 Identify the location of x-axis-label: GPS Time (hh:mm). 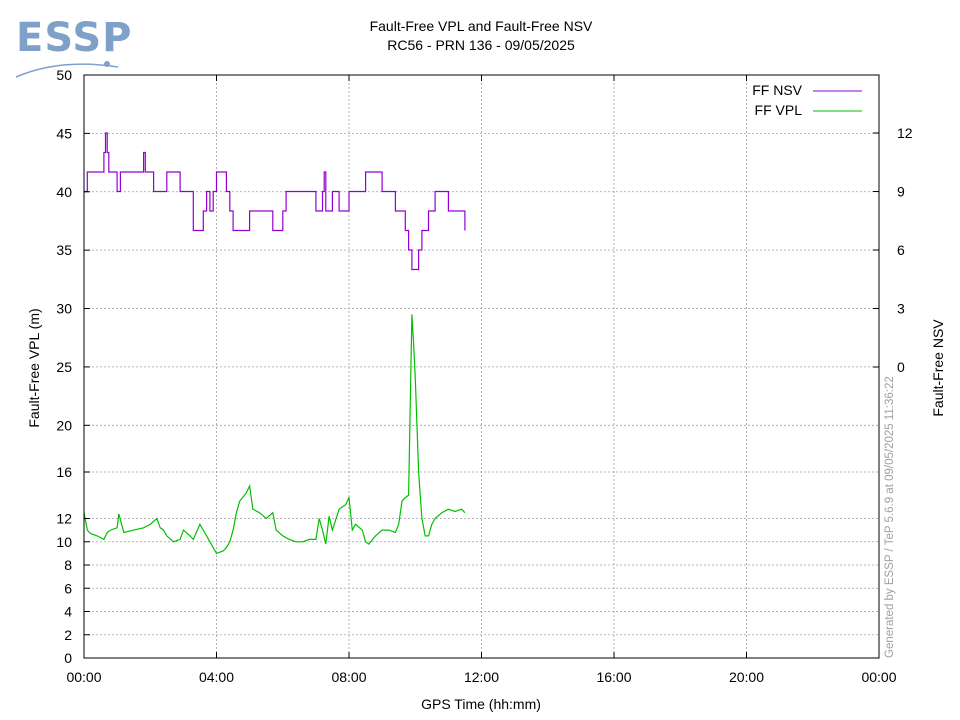
(481, 704).